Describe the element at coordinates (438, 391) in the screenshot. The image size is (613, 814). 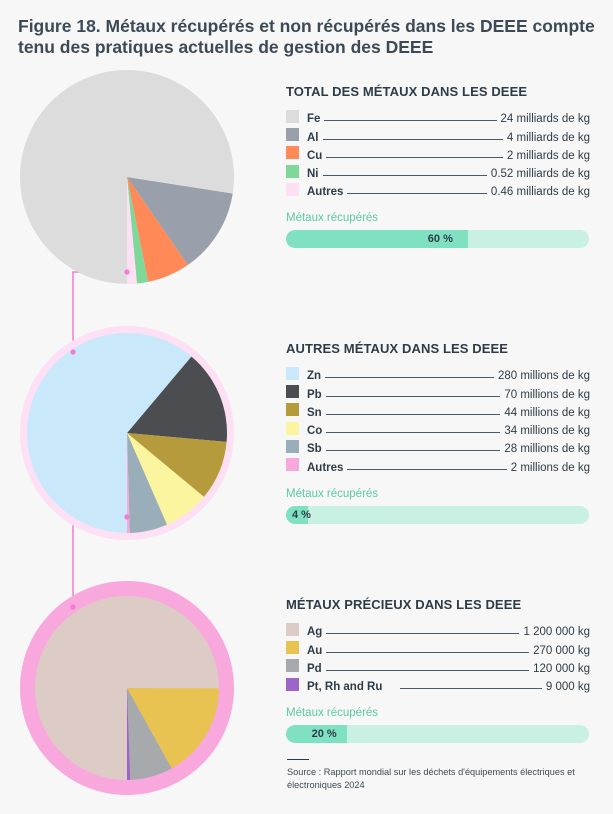
I see `legend-item-pb: Pb 70 millions de kg` at that location.